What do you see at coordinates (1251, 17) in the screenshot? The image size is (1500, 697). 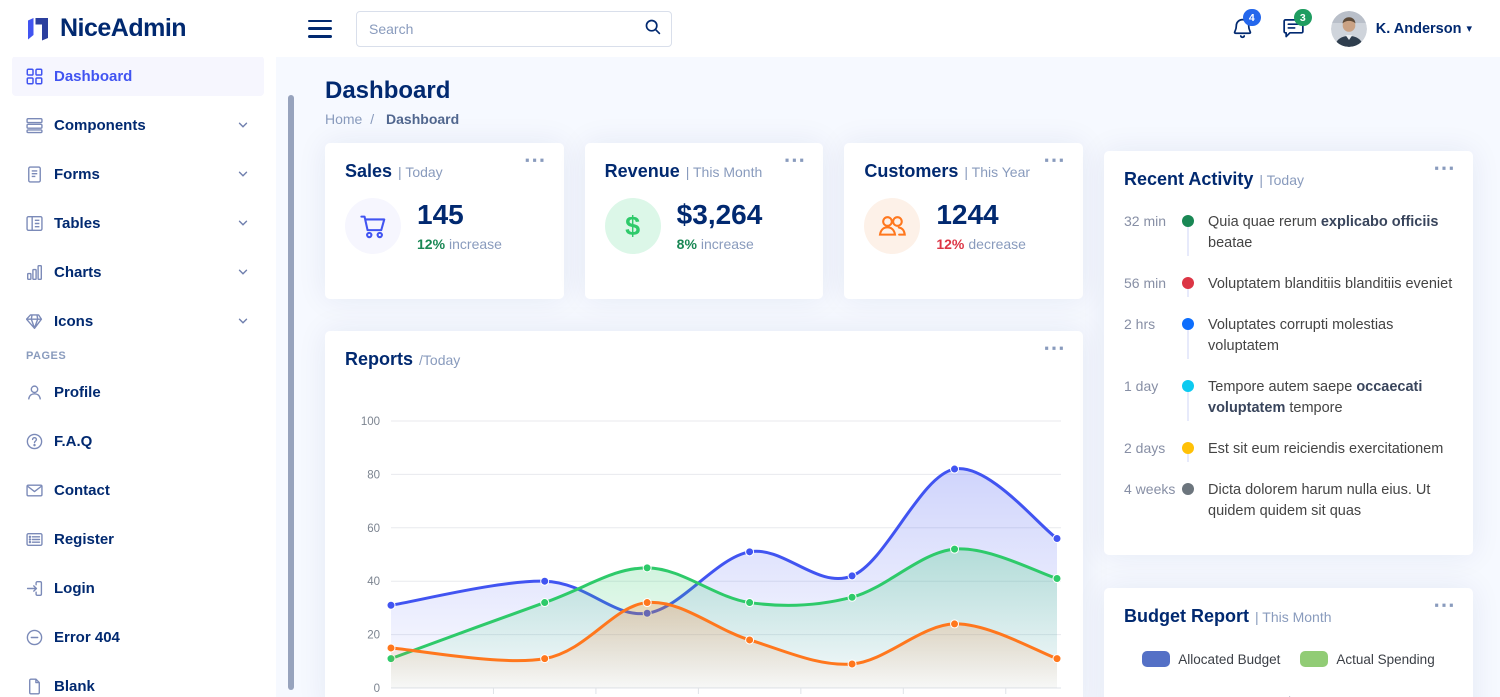 I see `notification-badge: 4` at bounding box center [1251, 17].